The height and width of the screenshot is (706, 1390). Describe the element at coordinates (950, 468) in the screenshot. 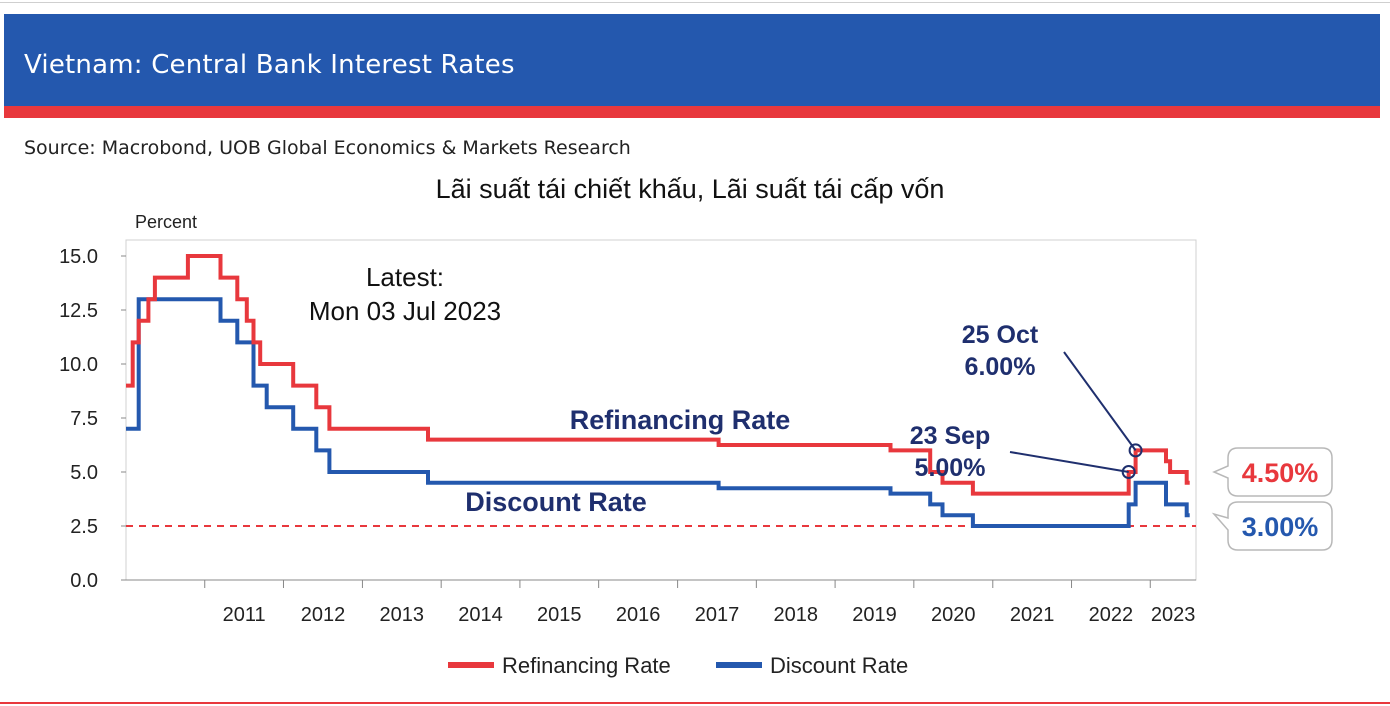

I see `sep-annotation-line2: 5.00%` at that location.